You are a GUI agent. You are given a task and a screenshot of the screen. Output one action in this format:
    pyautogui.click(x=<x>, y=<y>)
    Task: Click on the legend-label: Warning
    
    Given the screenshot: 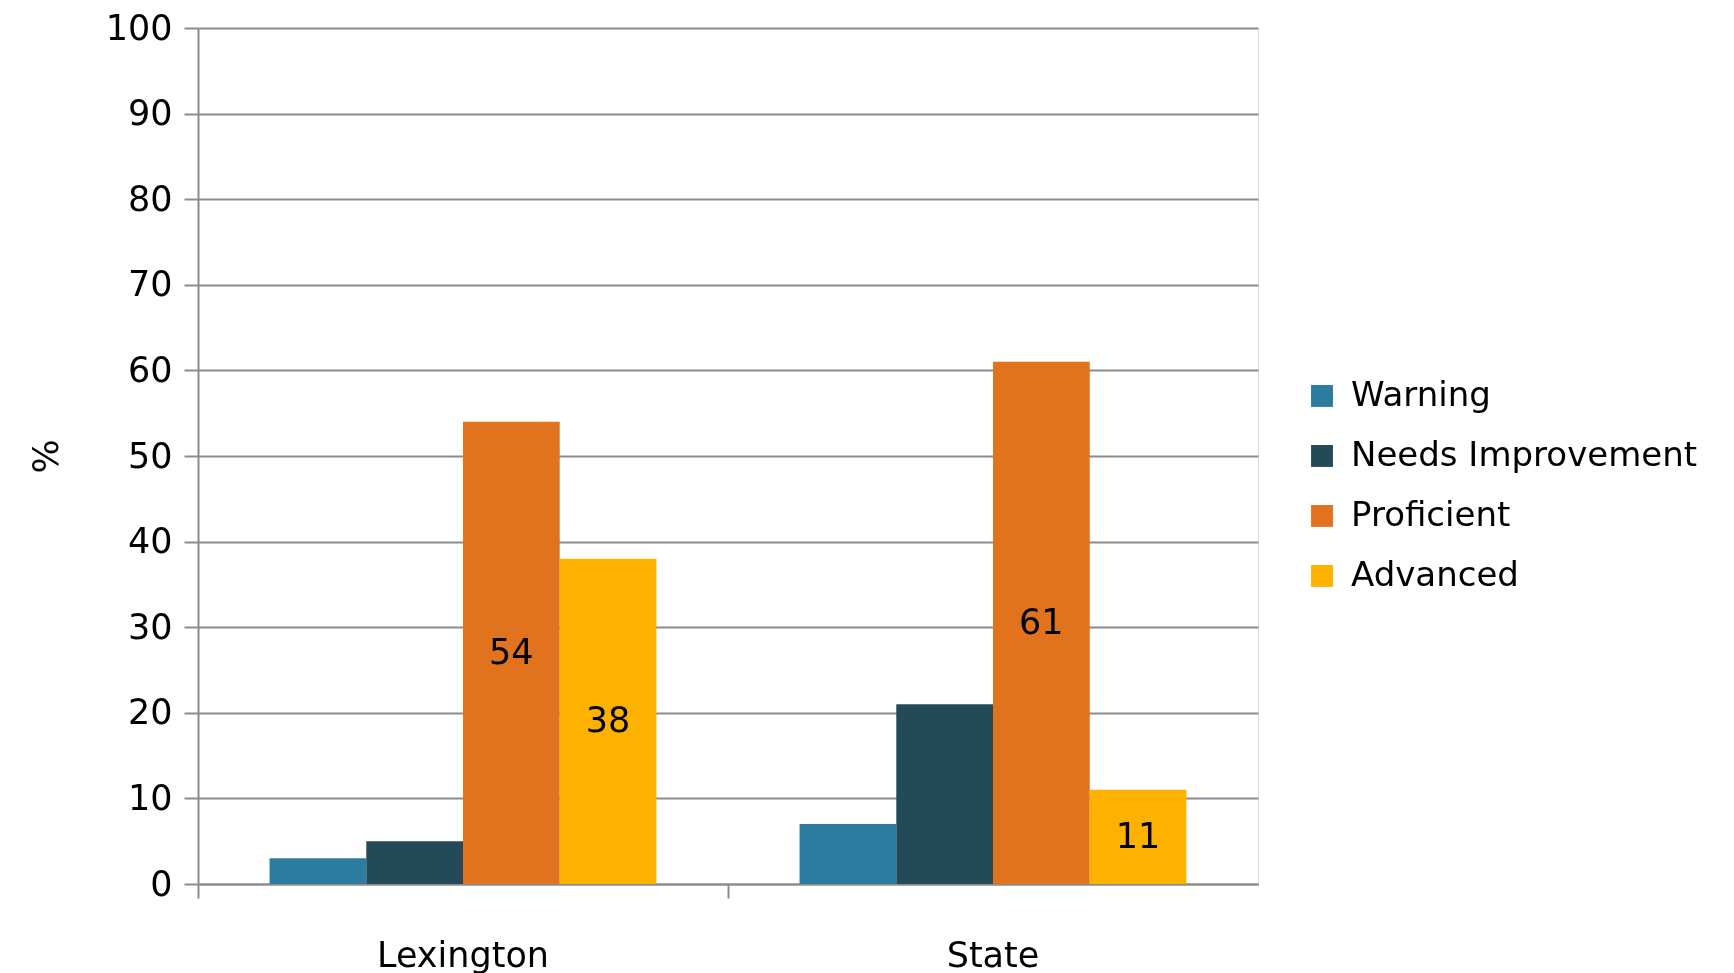 What is the action you would take?
    pyautogui.click(x=1421, y=393)
    